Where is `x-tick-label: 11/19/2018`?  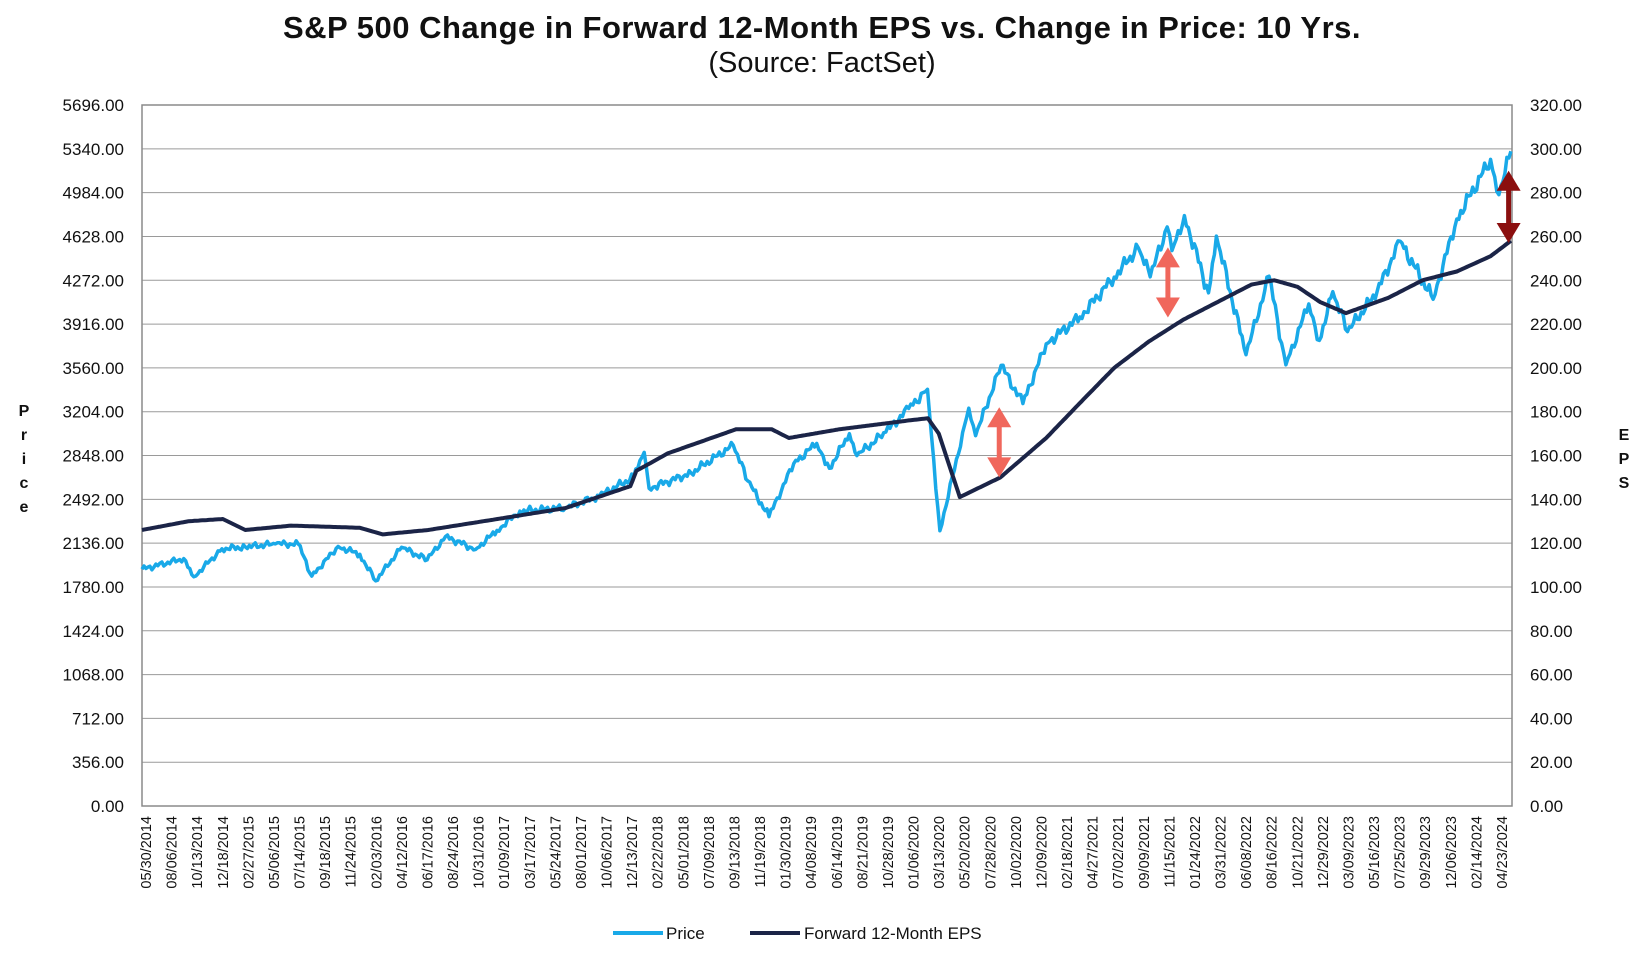 x-tick-label: 11/19/2018 is located at coordinates (761, 852).